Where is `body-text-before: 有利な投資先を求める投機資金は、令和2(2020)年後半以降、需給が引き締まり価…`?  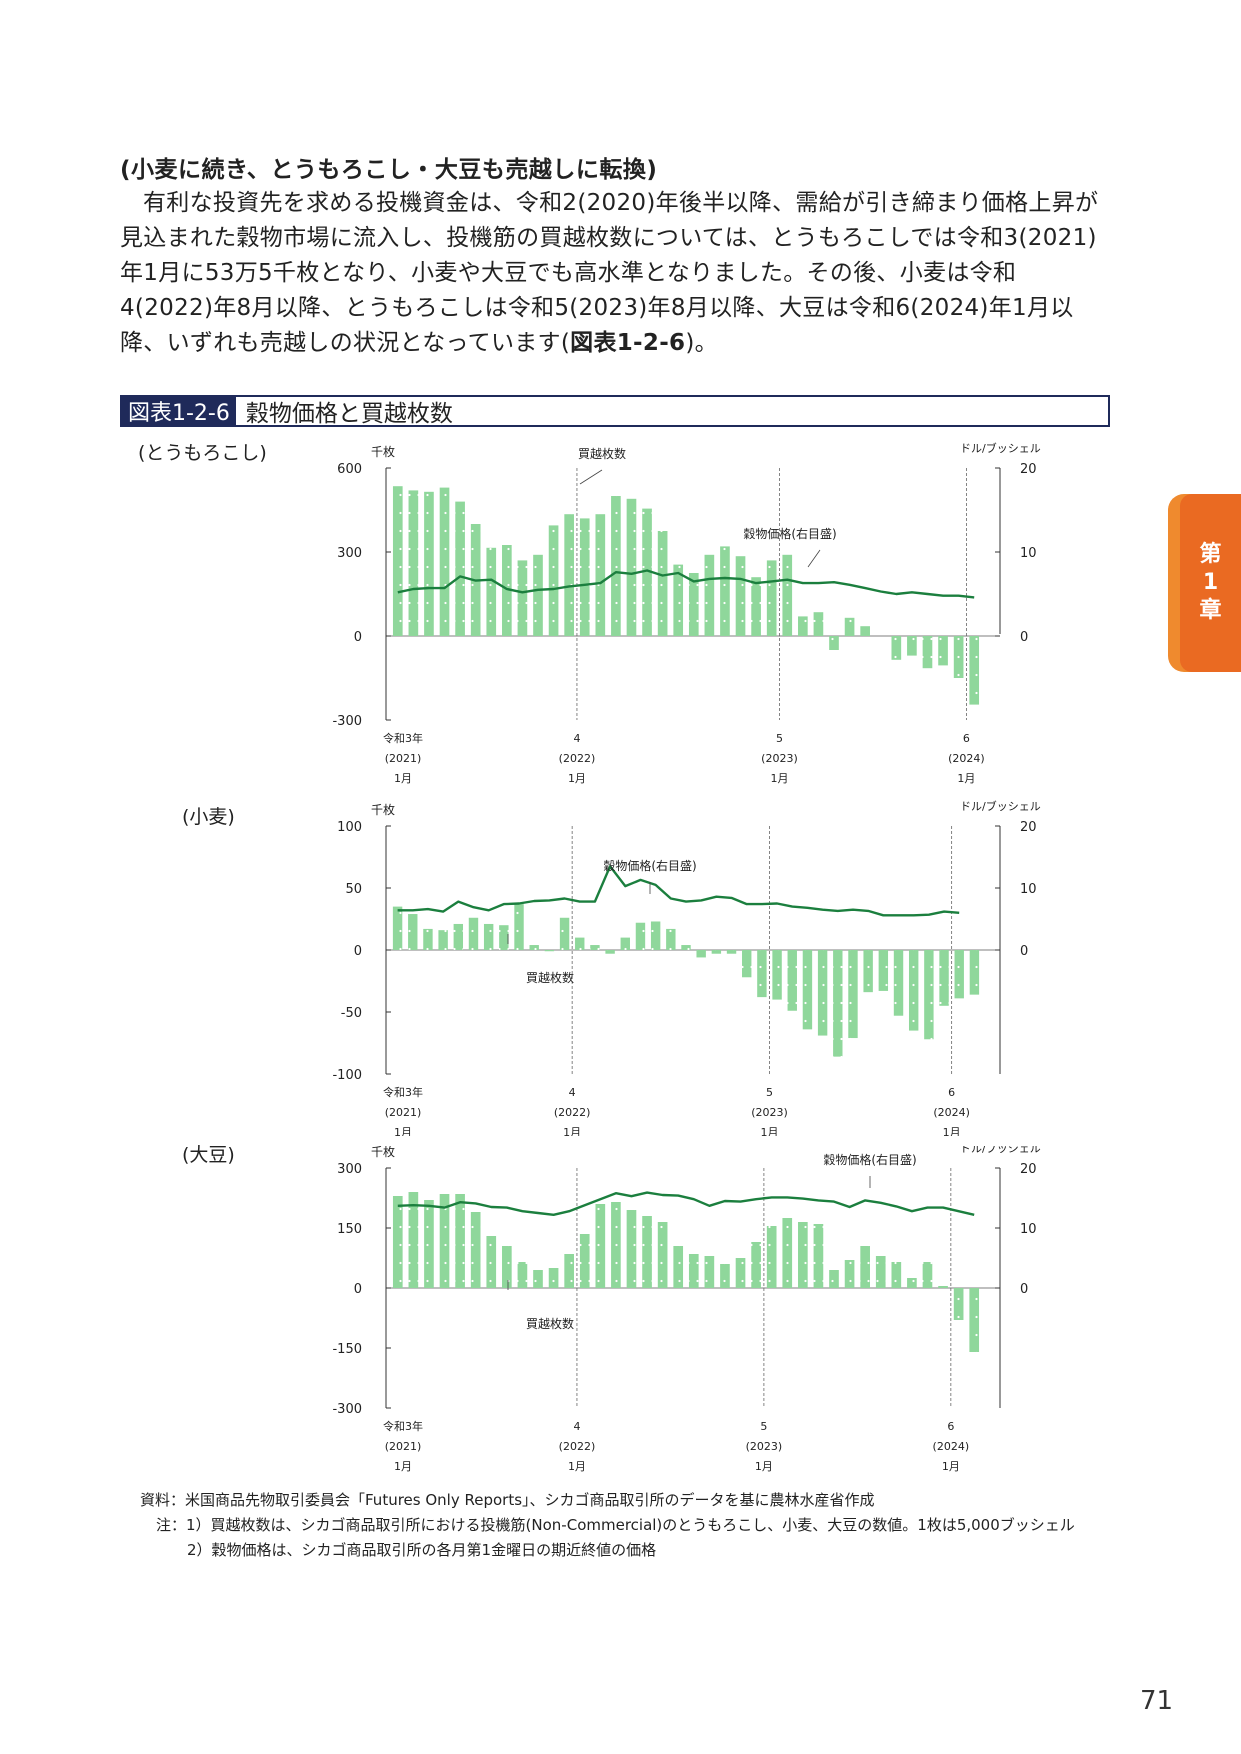 body-text-before: 有利な投資先を求める投機資金は、令和2(2020)年後半以降、需給が引き締まり価… is located at coordinates (609, 273).